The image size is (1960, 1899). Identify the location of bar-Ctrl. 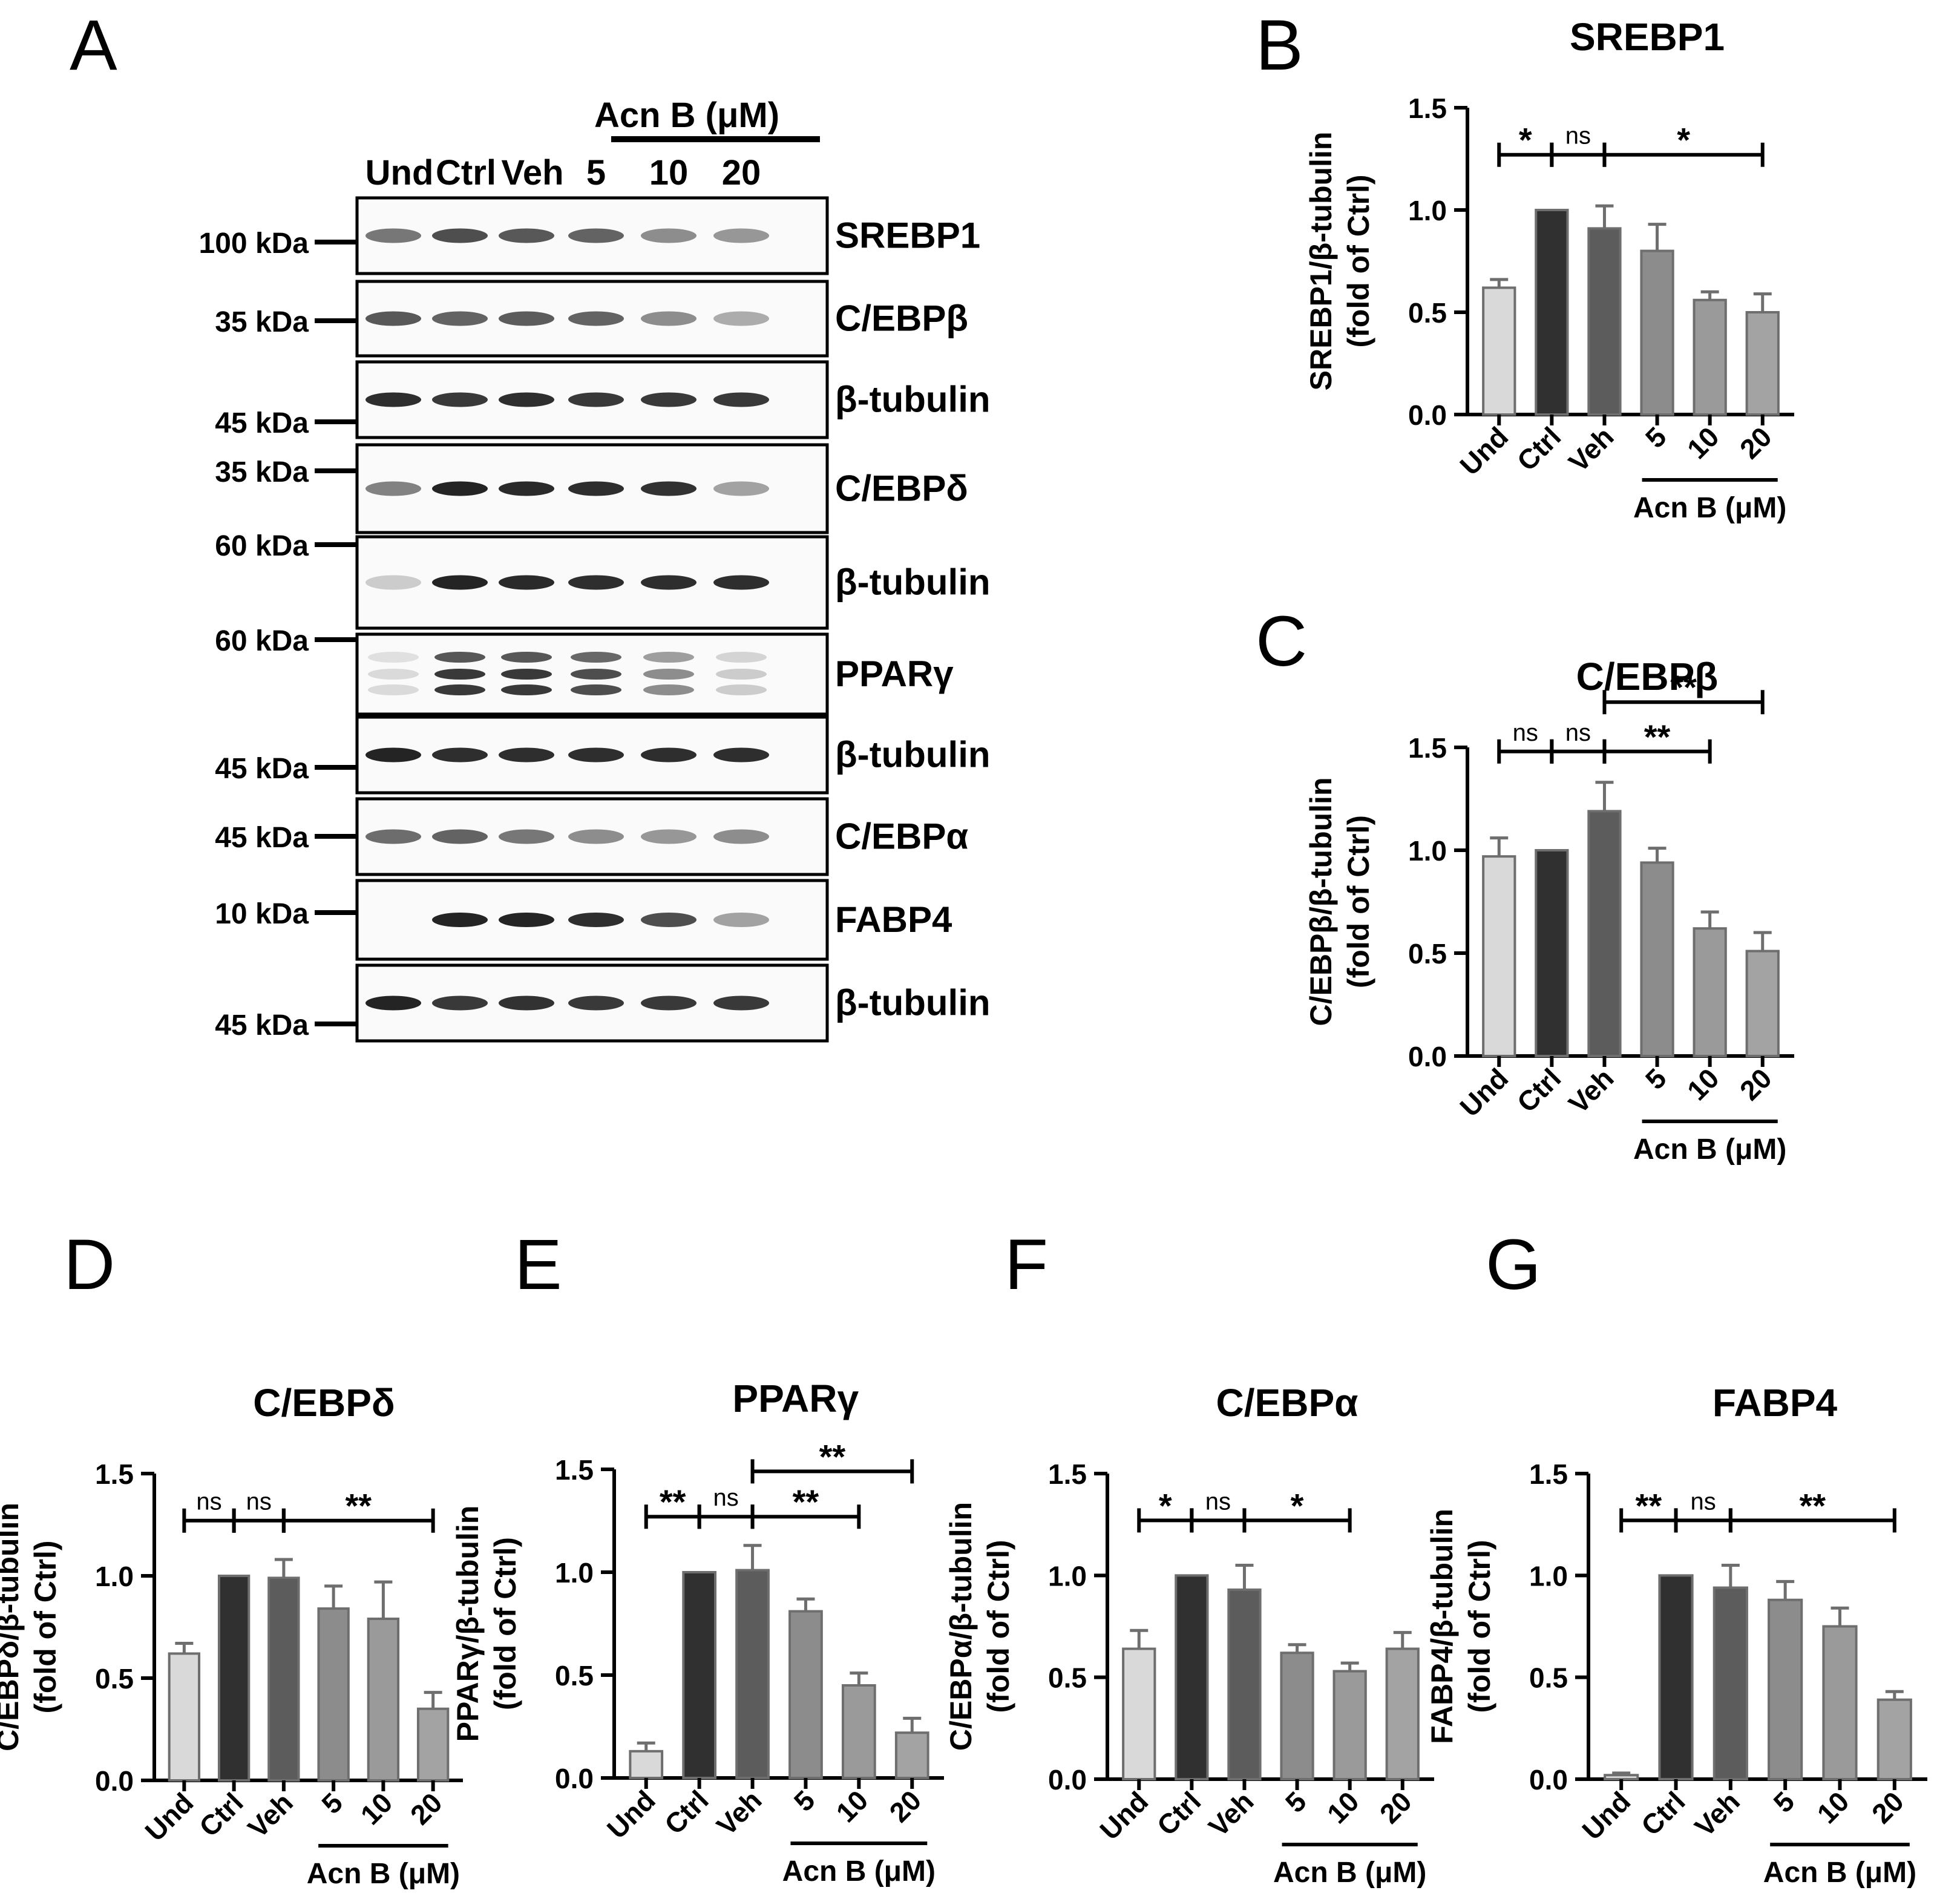
(1676, 1677).